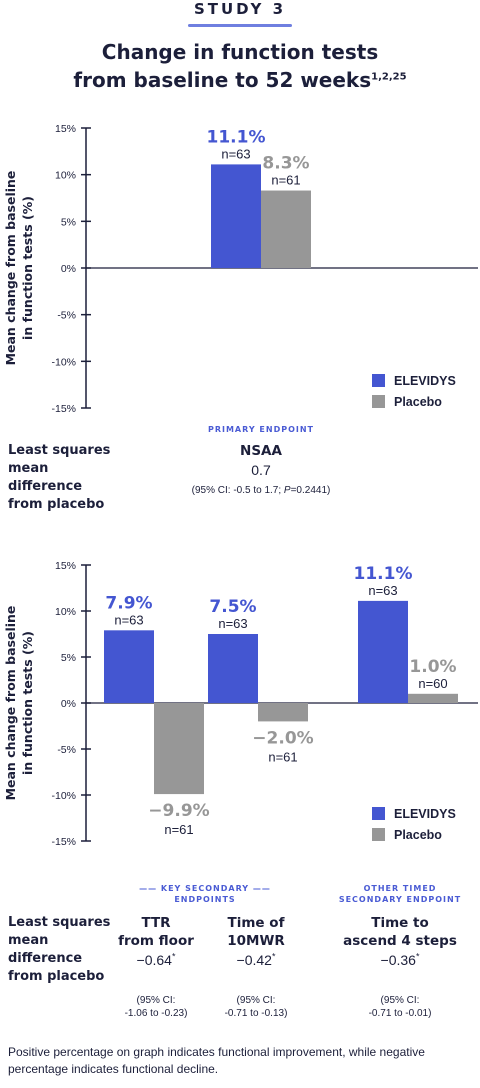 This screenshot has width=480, height=1088. I want to click on endpoint-name-ttr: TTR from floor, so click(156, 932).